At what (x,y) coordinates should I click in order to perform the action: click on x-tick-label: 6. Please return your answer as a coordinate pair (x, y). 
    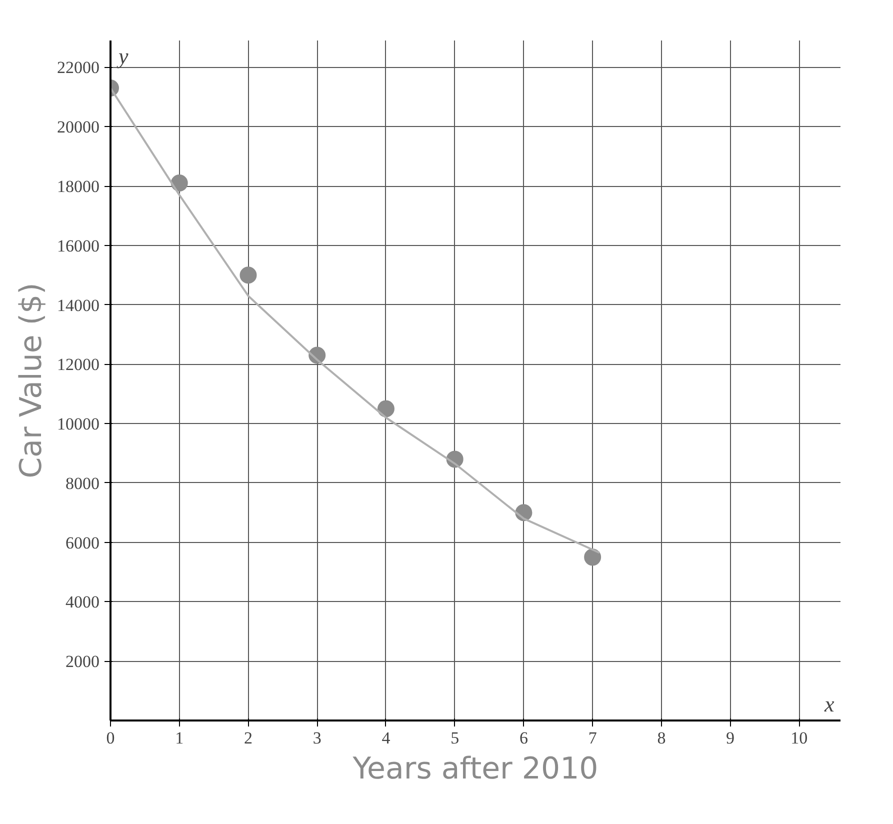
    Looking at the image, I should click on (523, 738).